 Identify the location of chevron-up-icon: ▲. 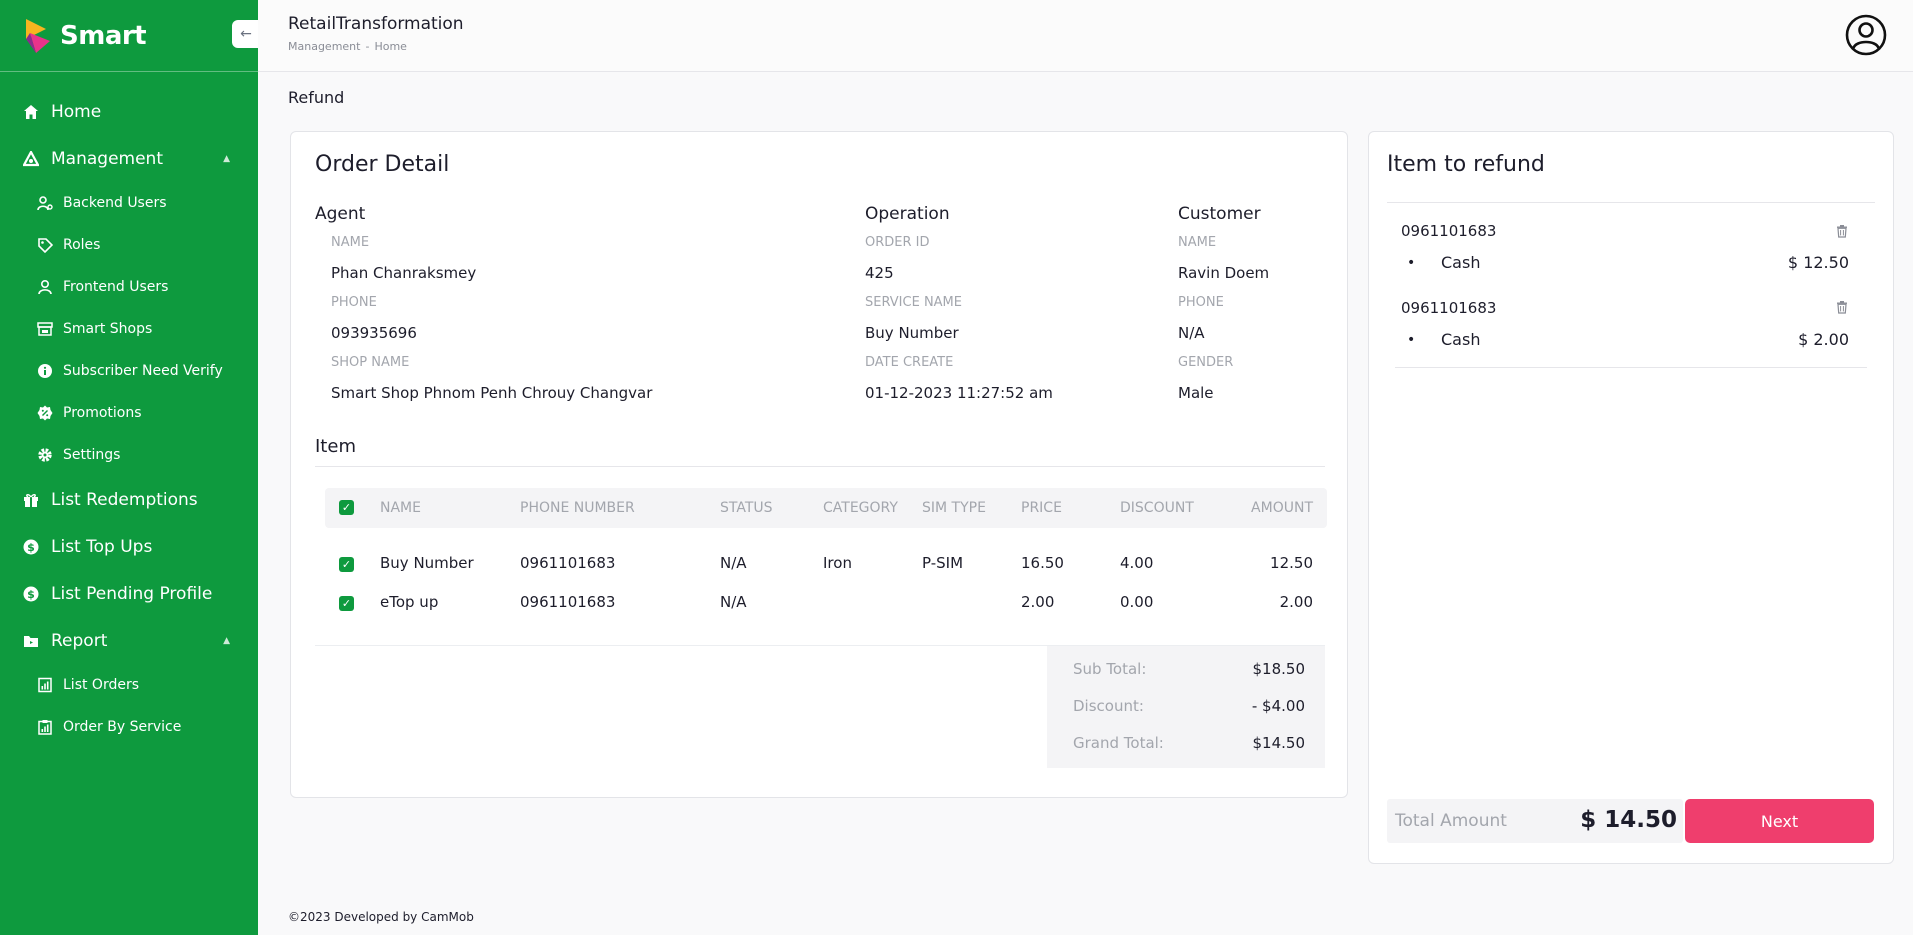
(226, 640).